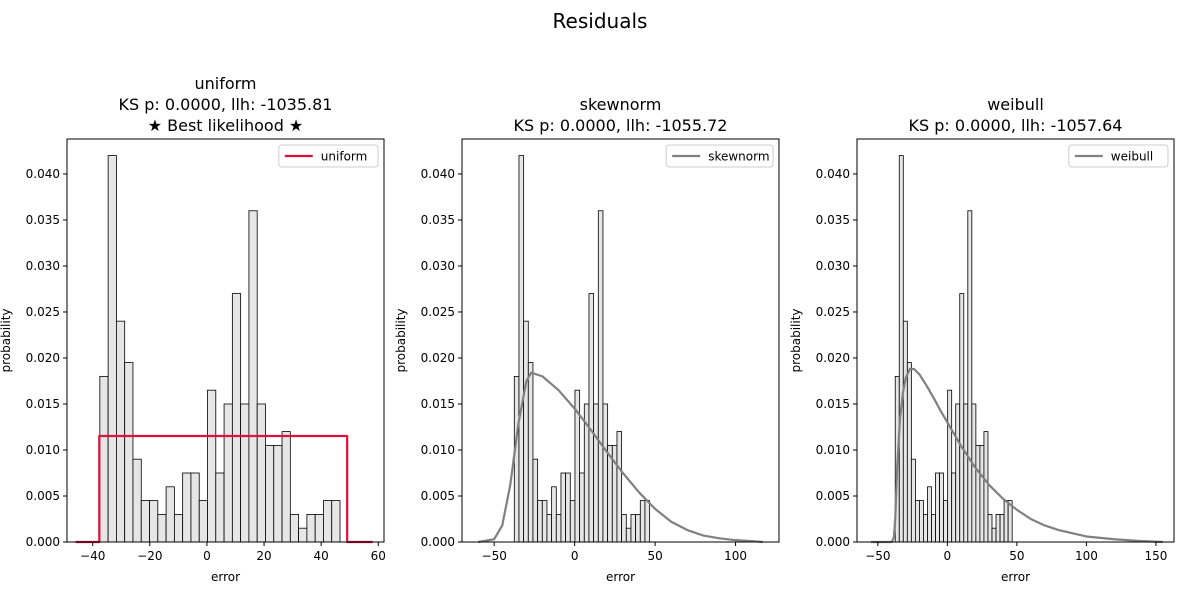 This screenshot has width=1200, height=604. I want to click on x-tick-label: 60, so click(378, 556).